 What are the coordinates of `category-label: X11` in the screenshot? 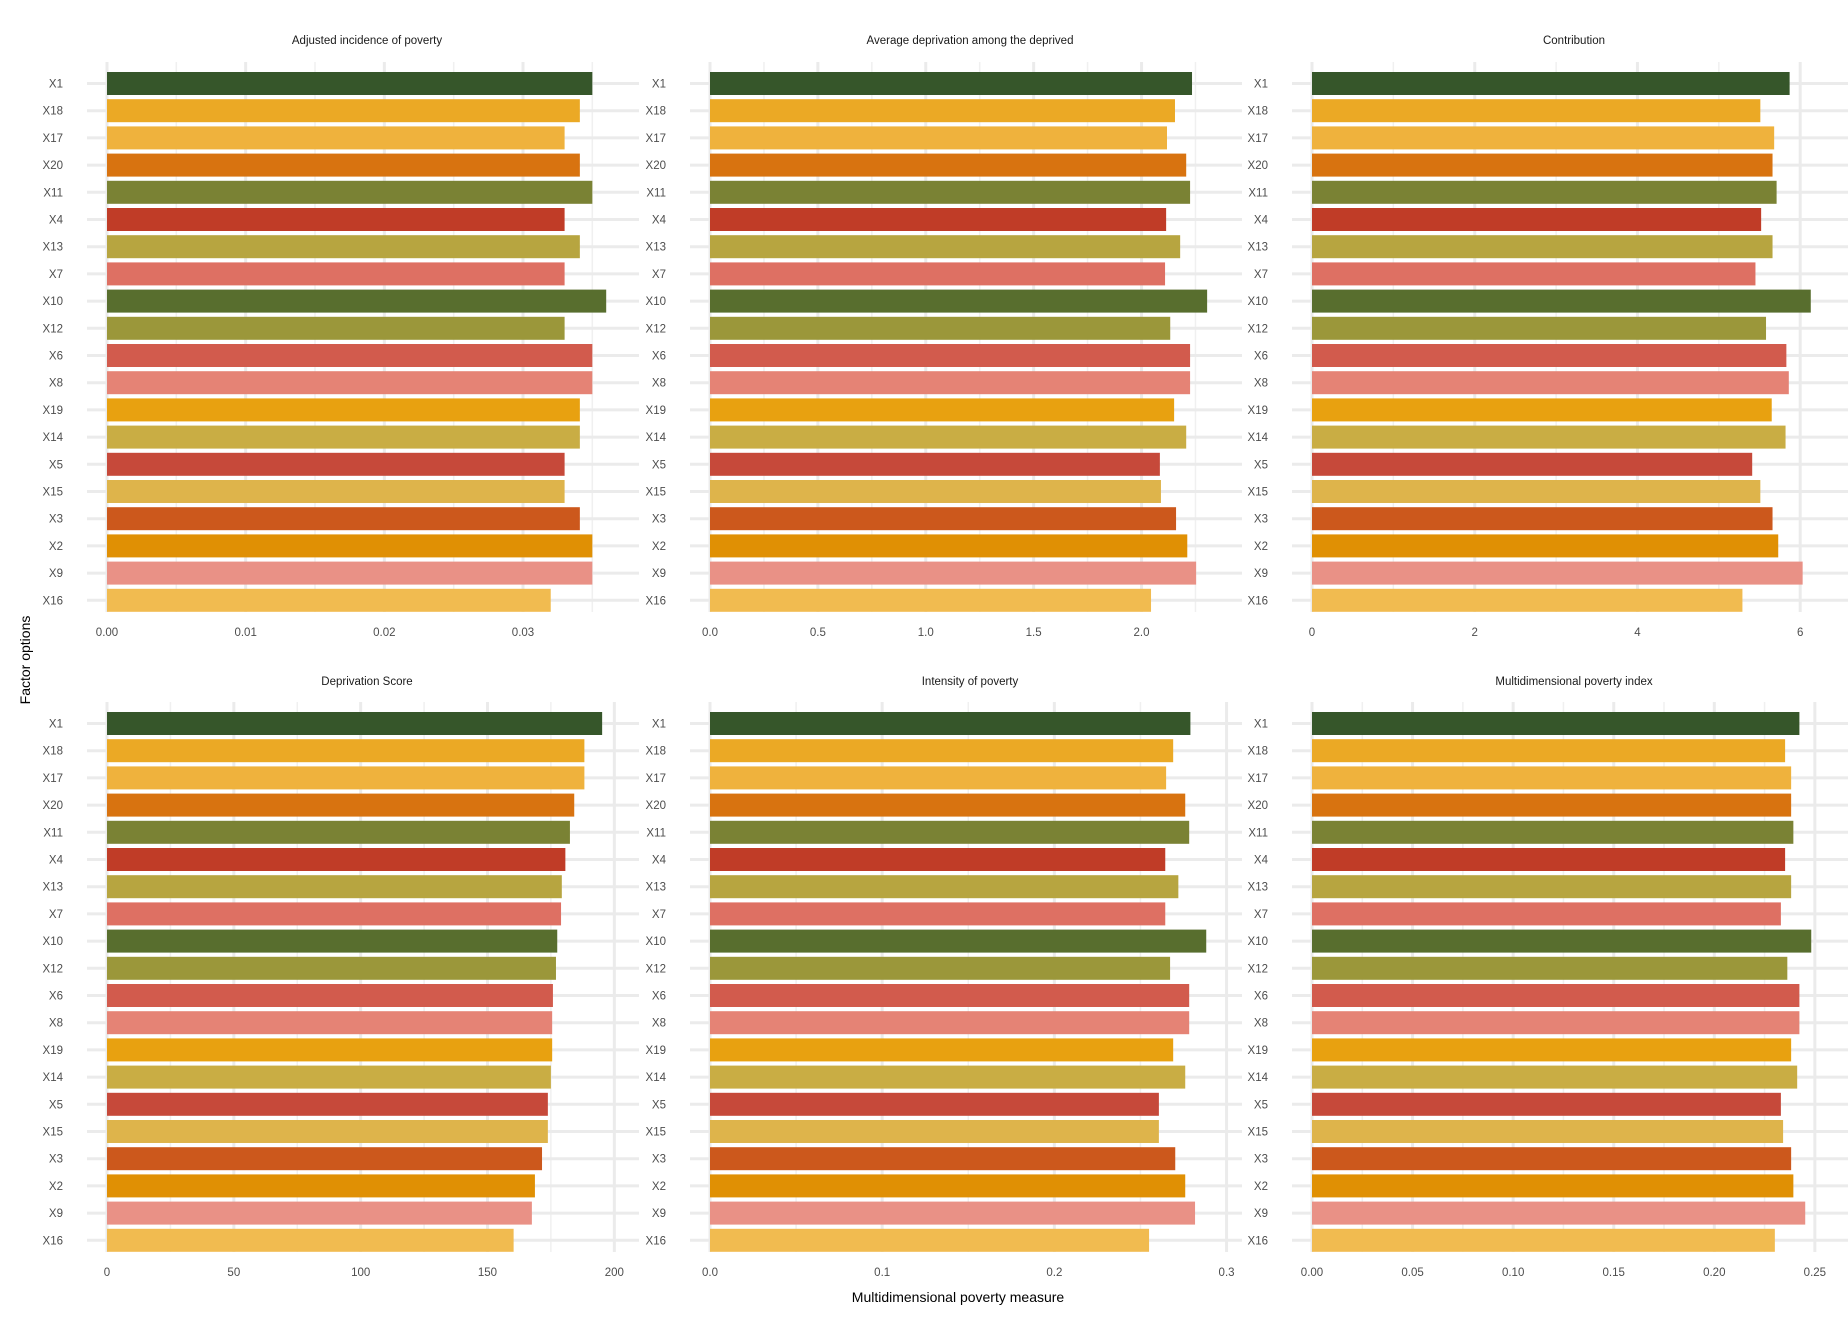 It's located at (656, 193).